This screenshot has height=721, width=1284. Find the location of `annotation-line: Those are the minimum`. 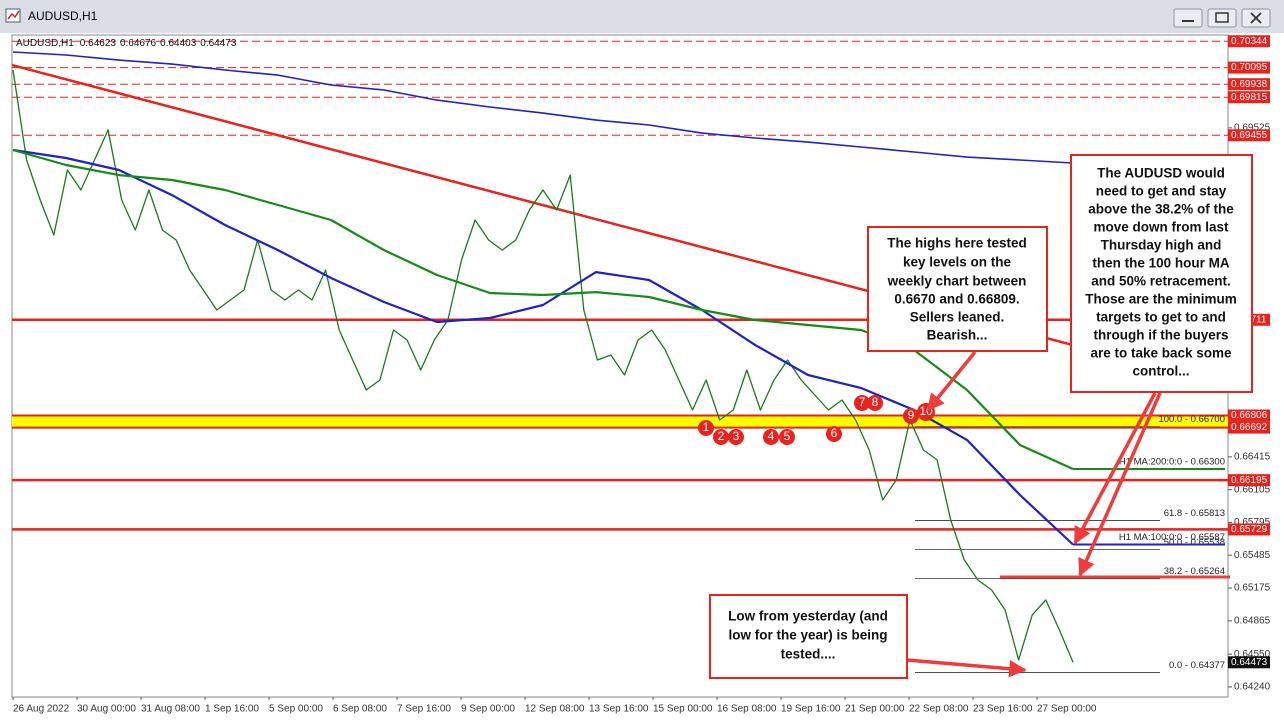

annotation-line: Those are the minimum is located at coordinates (1161, 299).